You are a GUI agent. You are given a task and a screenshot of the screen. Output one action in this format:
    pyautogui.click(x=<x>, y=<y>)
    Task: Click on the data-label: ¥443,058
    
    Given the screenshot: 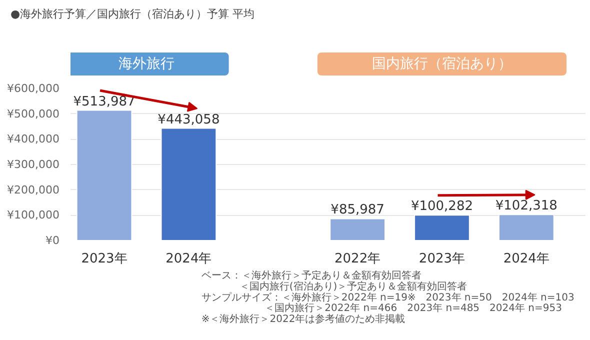 What is the action you would take?
    pyautogui.click(x=189, y=120)
    